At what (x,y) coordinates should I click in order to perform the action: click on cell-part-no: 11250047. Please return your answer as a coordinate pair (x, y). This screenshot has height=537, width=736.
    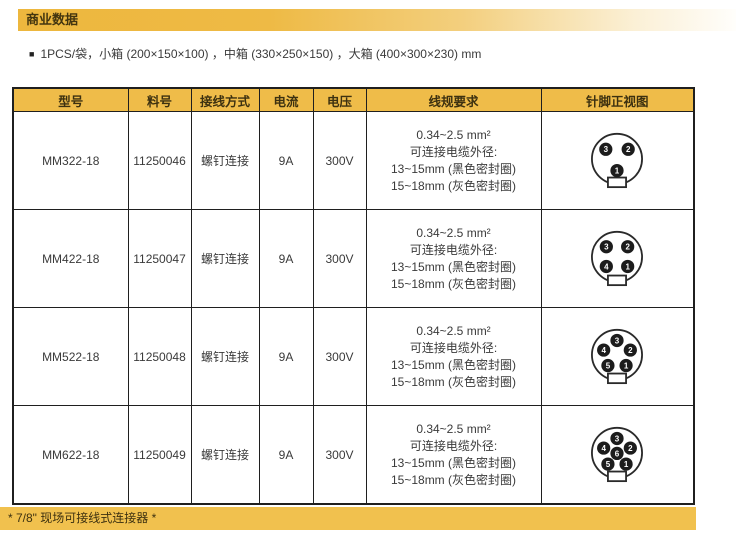
    Looking at the image, I should click on (159, 258).